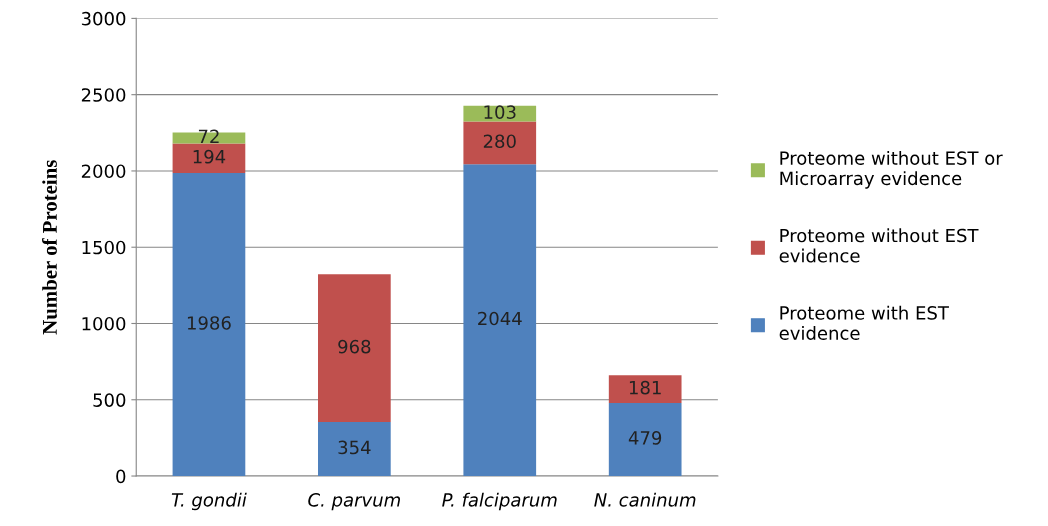 Image resolution: width=1048 pixels, height=526 pixels. What do you see at coordinates (104, 247) in the screenshot?
I see `y-tick-label: 1500` at bounding box center [104, 247].